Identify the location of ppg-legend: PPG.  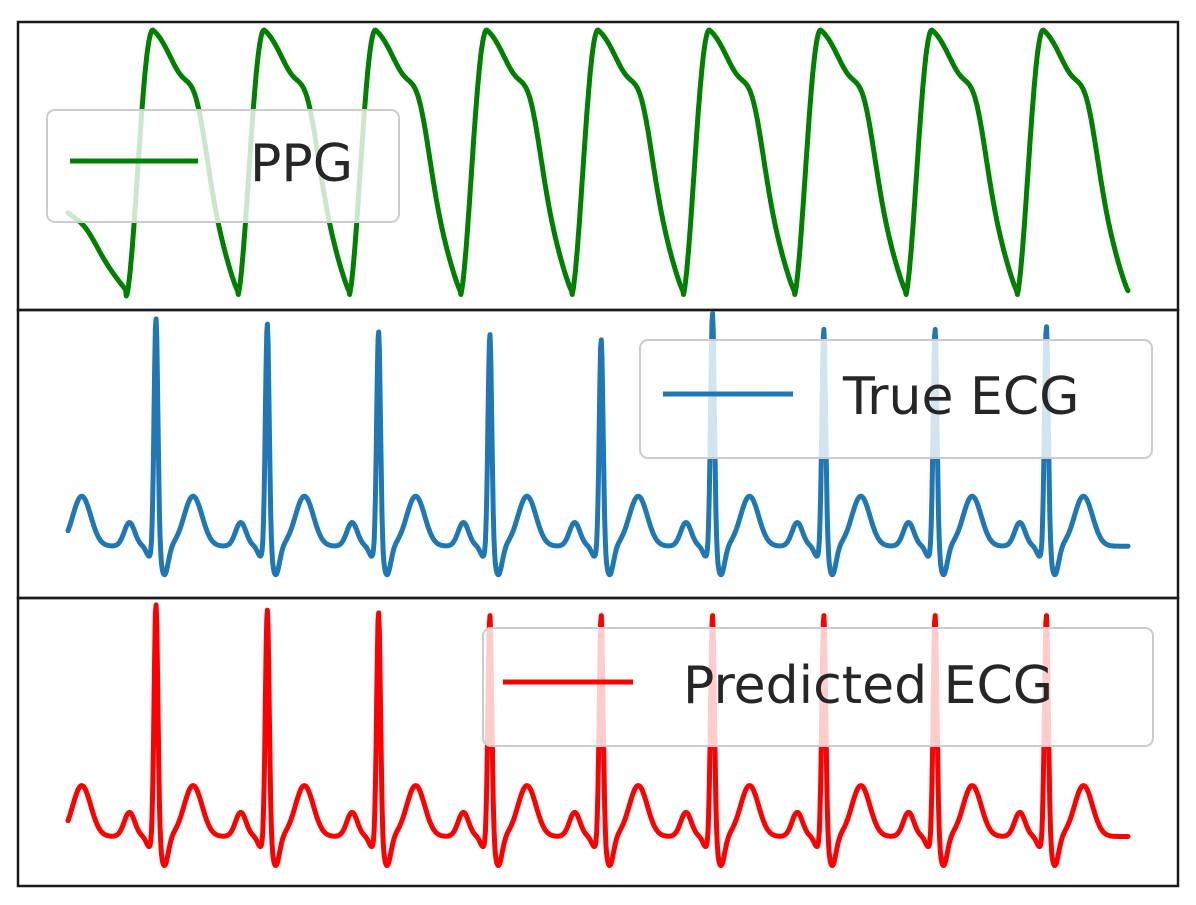
(223, 166).